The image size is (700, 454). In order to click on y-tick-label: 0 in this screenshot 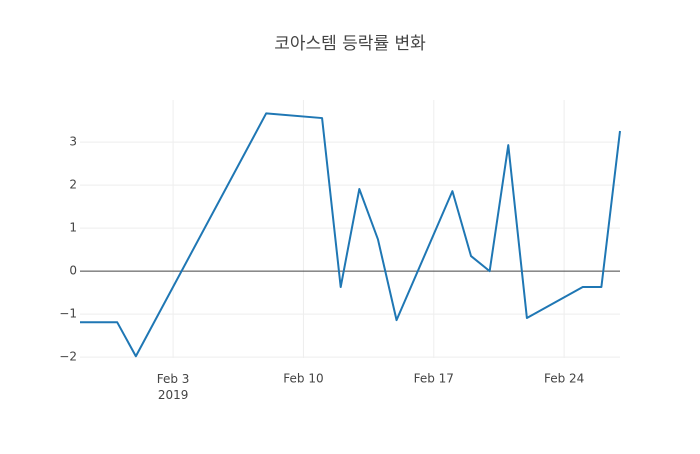, I will do `click(73, 271)`.